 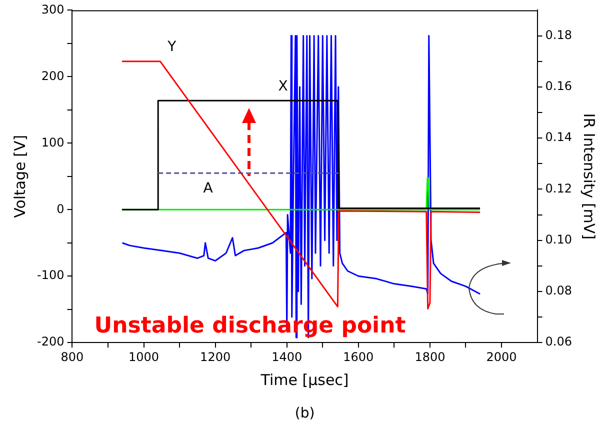 I want to click on x-tick-label: 2000, so click(x=501, y=357).